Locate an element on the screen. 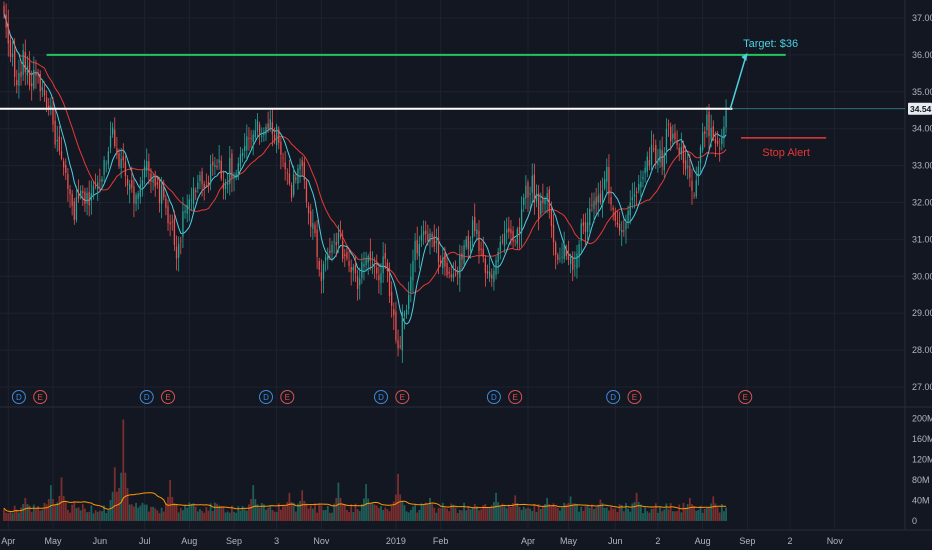 This screenshot has width=932, height=550. price-tick-label: 29.00 is located at coordinates (922, 313).